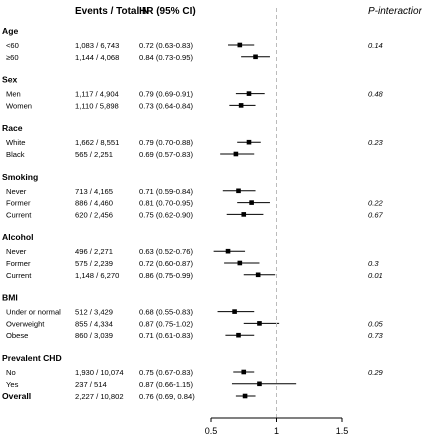 The height and width of the screenshot is (440, 422). What do you see at coordinates (25, 323) in the screenshot?
I see `row-bmi-1-label: Overweight` at bounding box center [25, 323].